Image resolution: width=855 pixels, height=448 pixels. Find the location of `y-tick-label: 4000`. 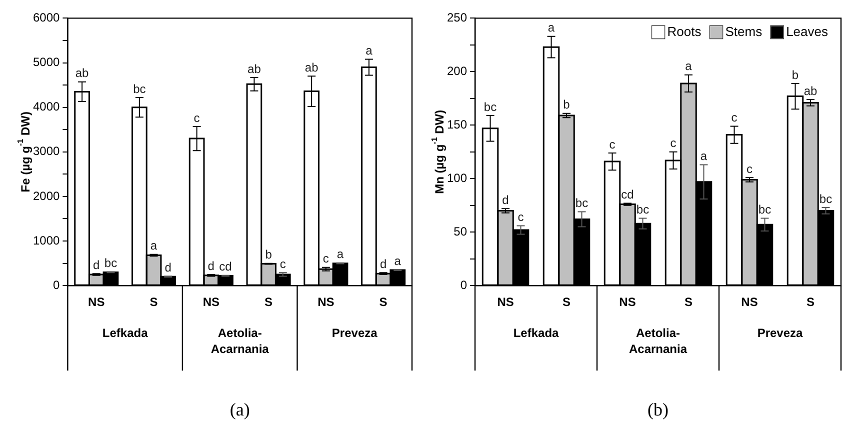

y-tick-label: 4000 is located at coordinates (46, 107).